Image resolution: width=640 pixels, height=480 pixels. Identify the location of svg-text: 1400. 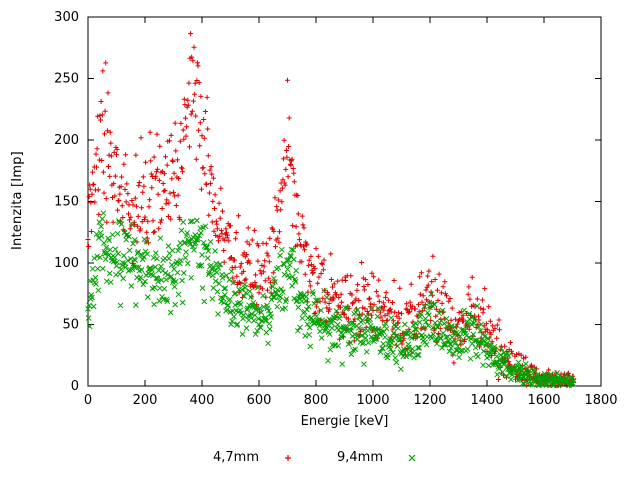
(486, 400).